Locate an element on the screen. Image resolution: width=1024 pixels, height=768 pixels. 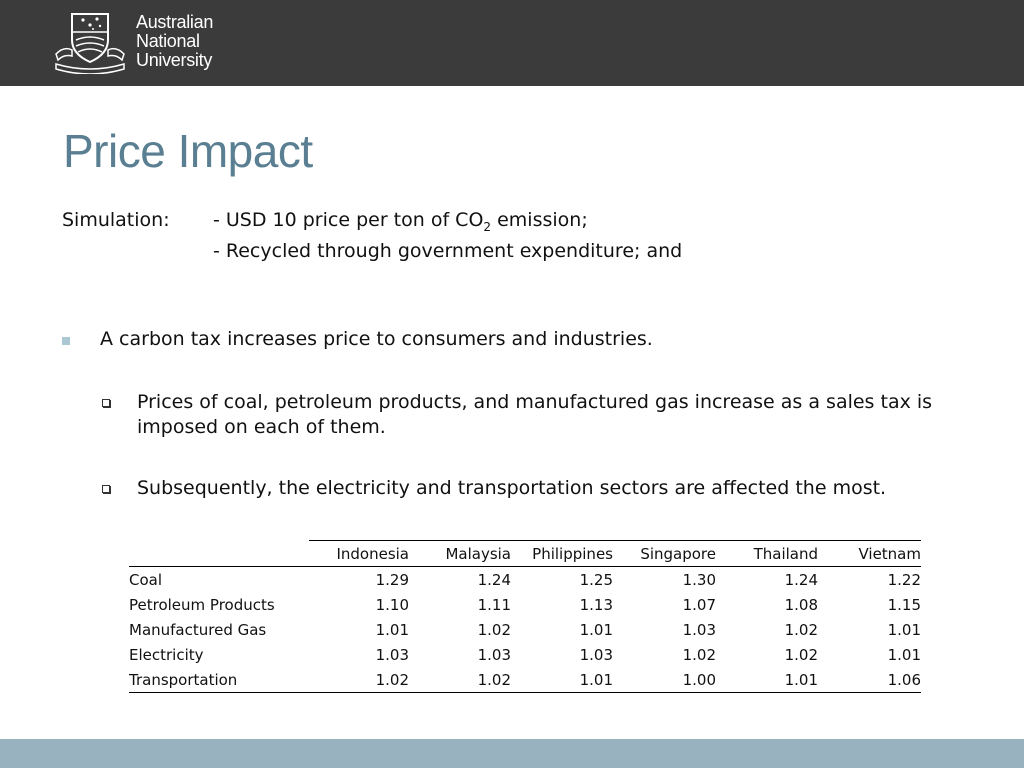
table-row: Coal 1.29 1.24 1.25 1.30 1.24 1.22 is located at coordinates (525, 580).